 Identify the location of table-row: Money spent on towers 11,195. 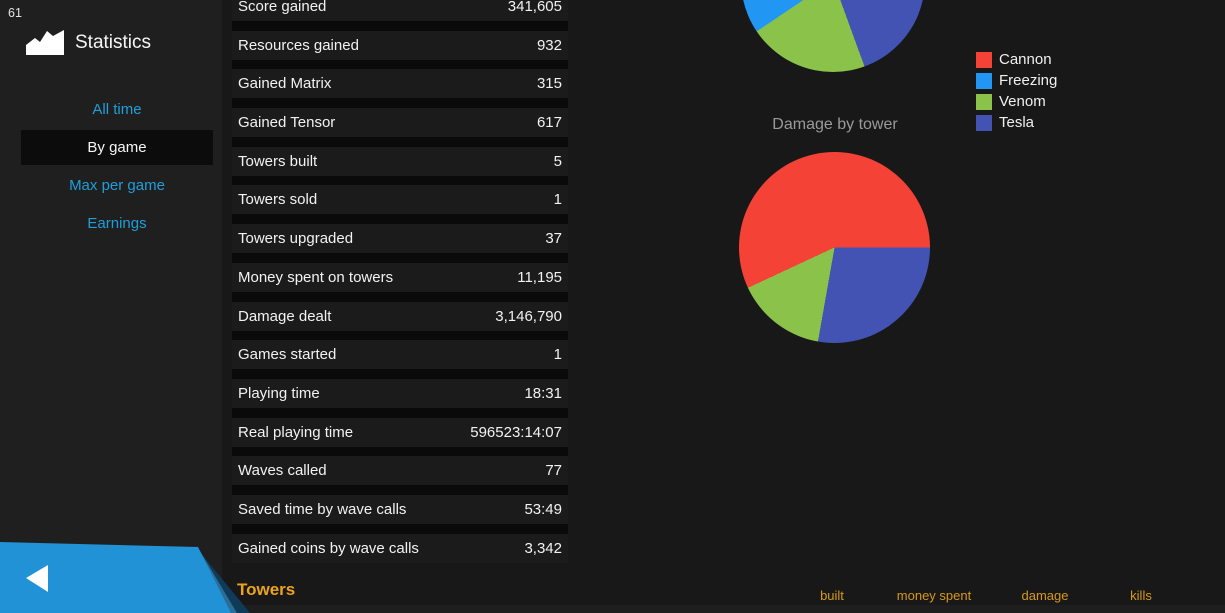
(400, 277).